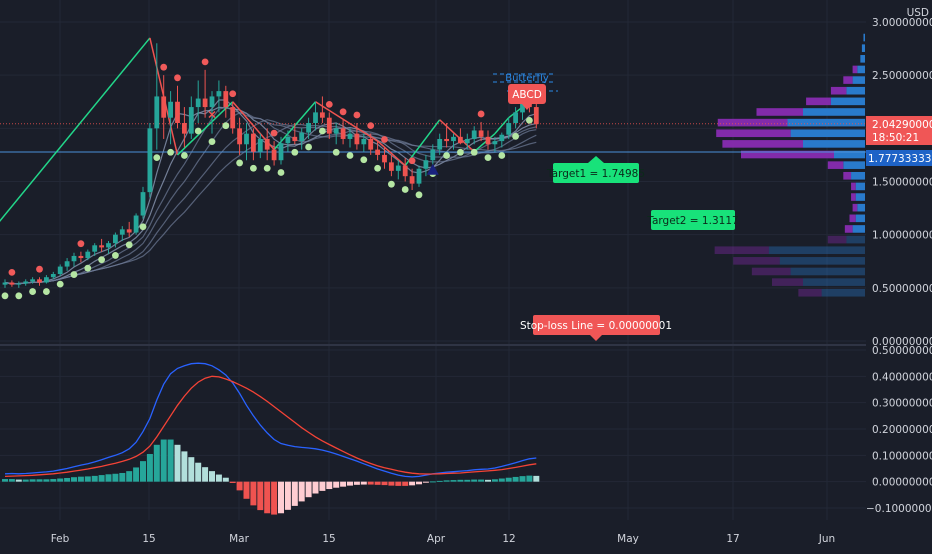 The width and height of the screenshot is (932, 554). What do you see at coordinates (771, 271) in the screenshot?
I see `volume-bar-purple` at bounding box center [771, 271].